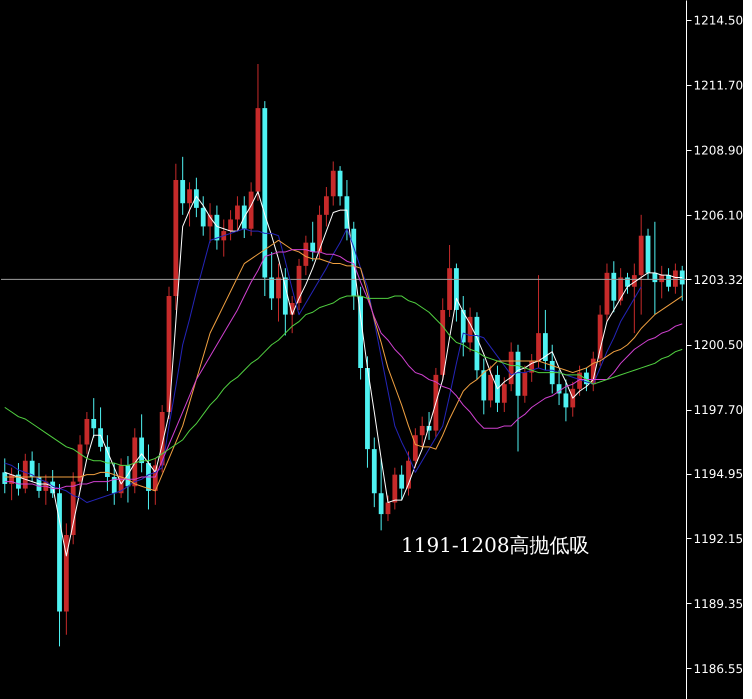  What do you see at coordinates (719, 85) in the screenshot?
I see `y-tick-label: 1211.70` at bounding box center [719, 85].